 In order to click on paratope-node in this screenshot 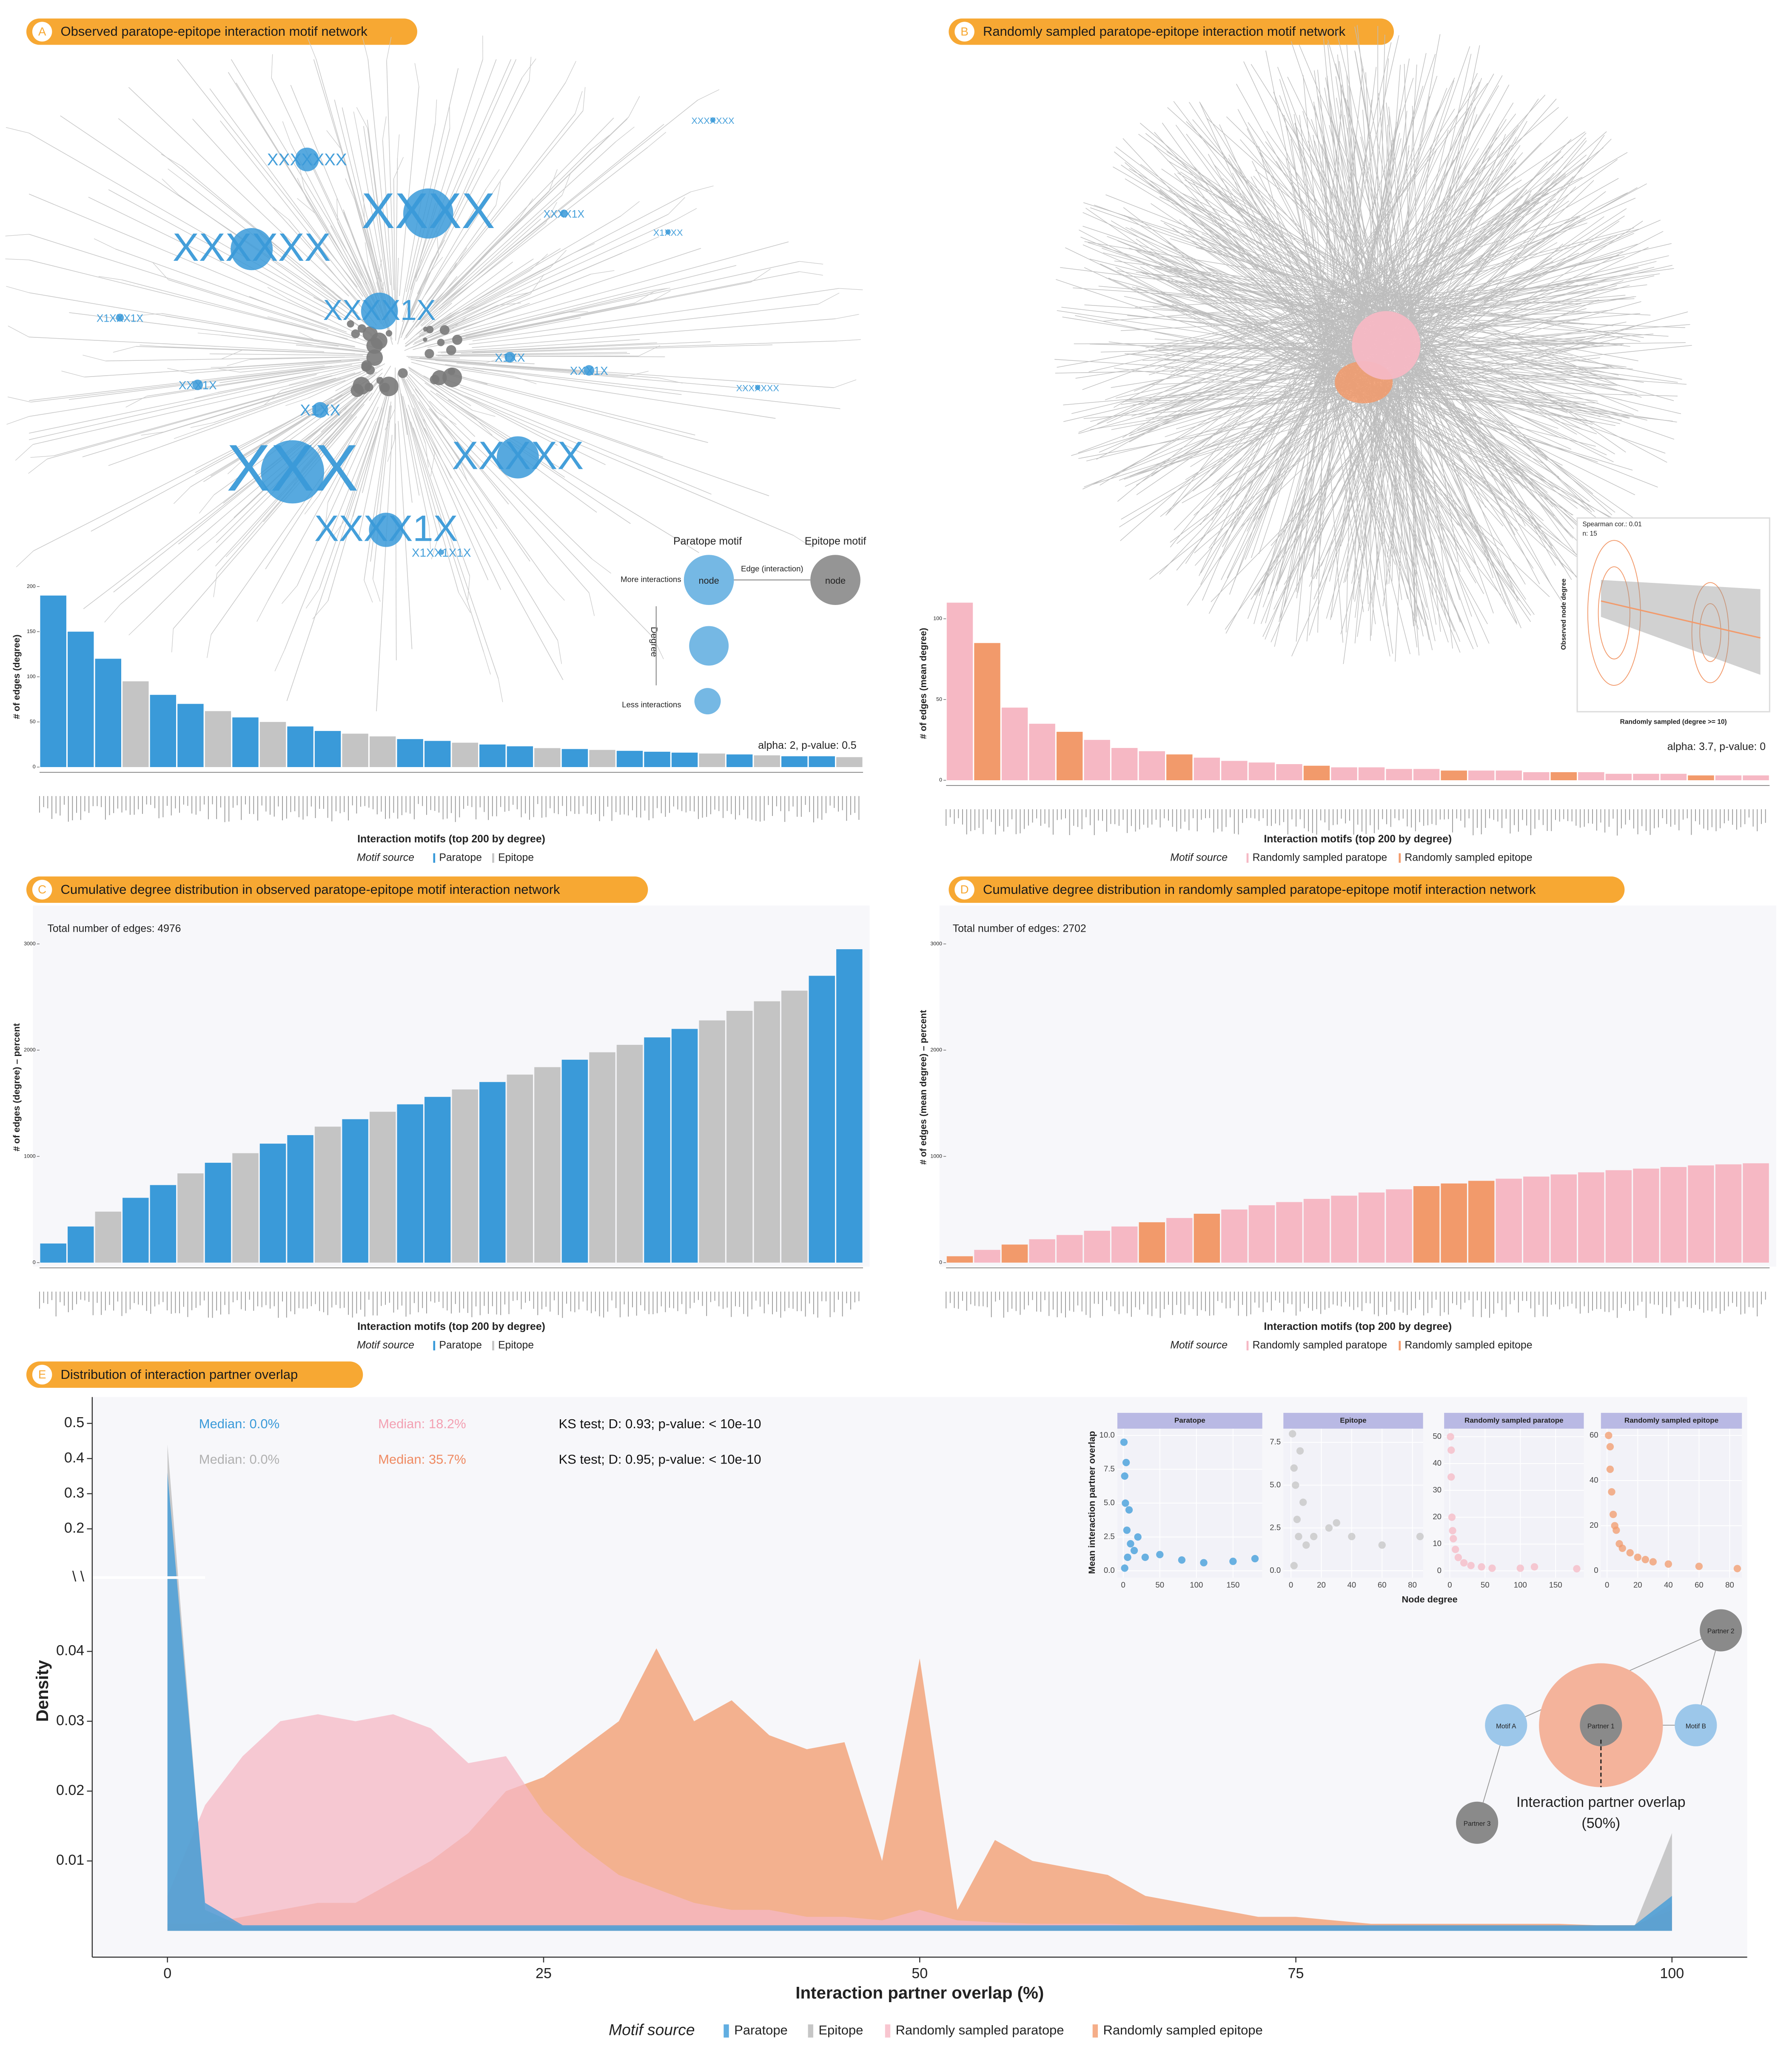, I will do `click(252, 249)`.